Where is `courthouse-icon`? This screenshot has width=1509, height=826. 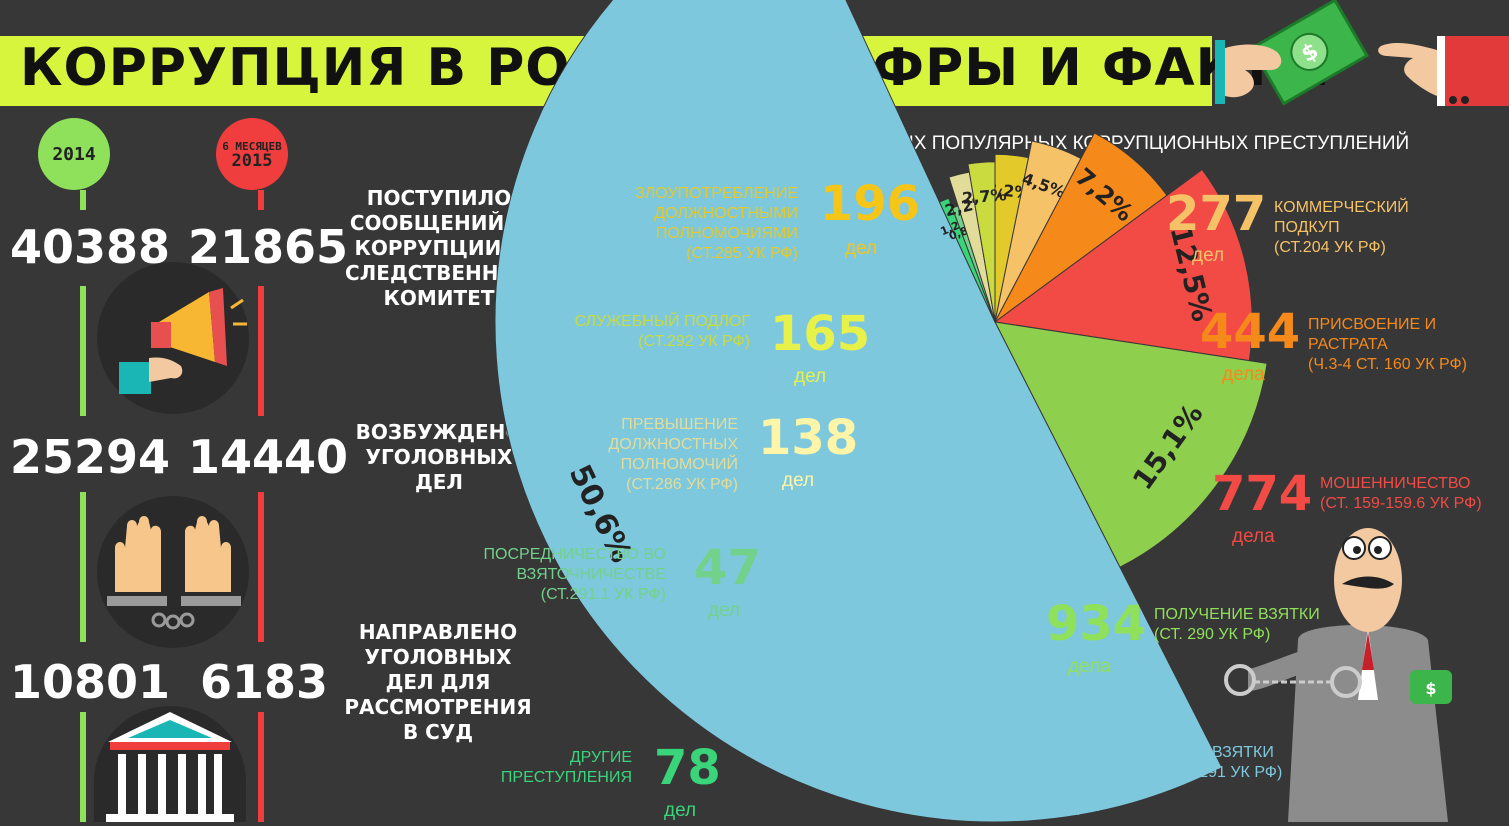 courthouse-icon is located at coordinates (170, 767).